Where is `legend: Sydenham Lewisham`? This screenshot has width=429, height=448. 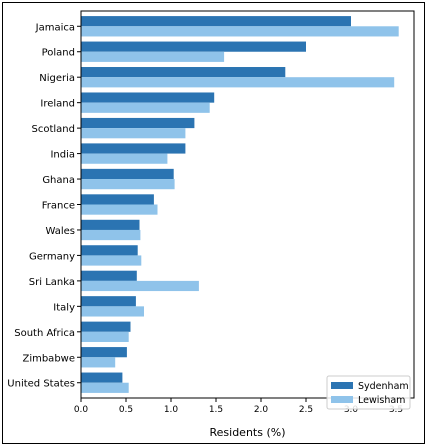
legend: Sydenham Lewisham is located at coordinates (368, 392).